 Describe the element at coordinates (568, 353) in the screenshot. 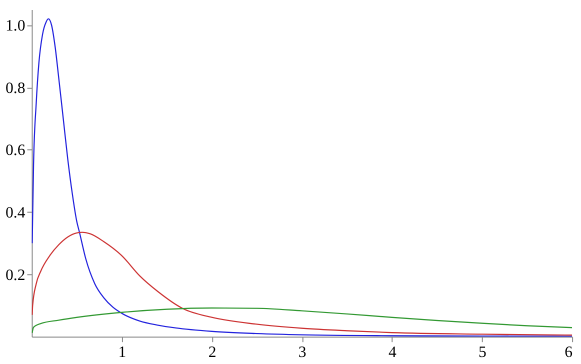

I see `x-tick-label: 6` at that location.